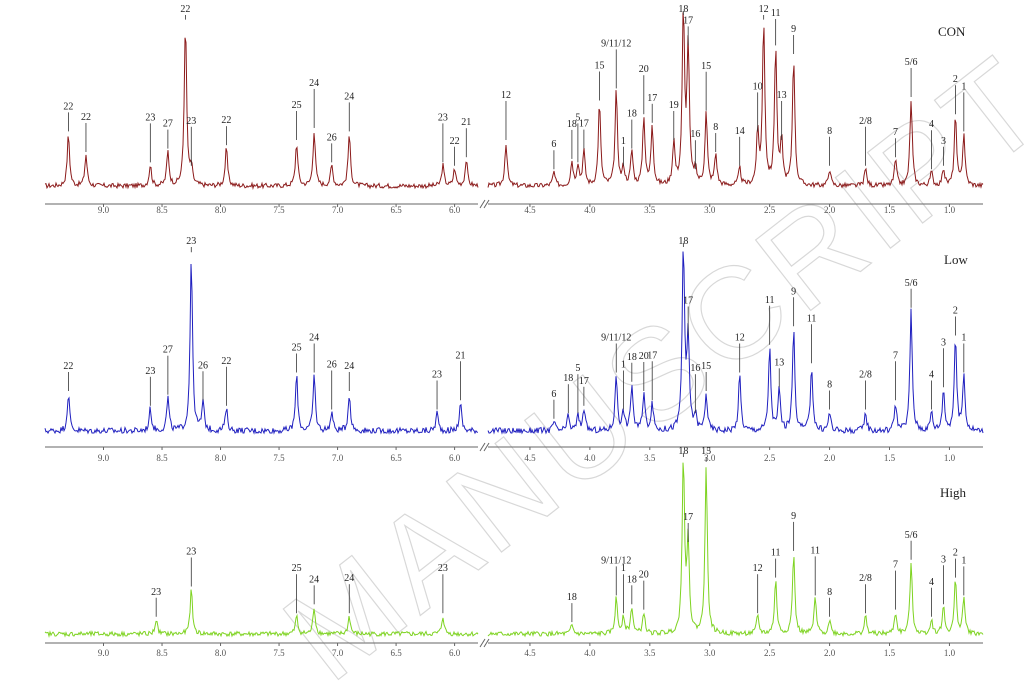  What do you see at coordinates (338, 653) in the screenshot?
I see `axis-tick-label: 7.0` at bounding box center [338, 653].